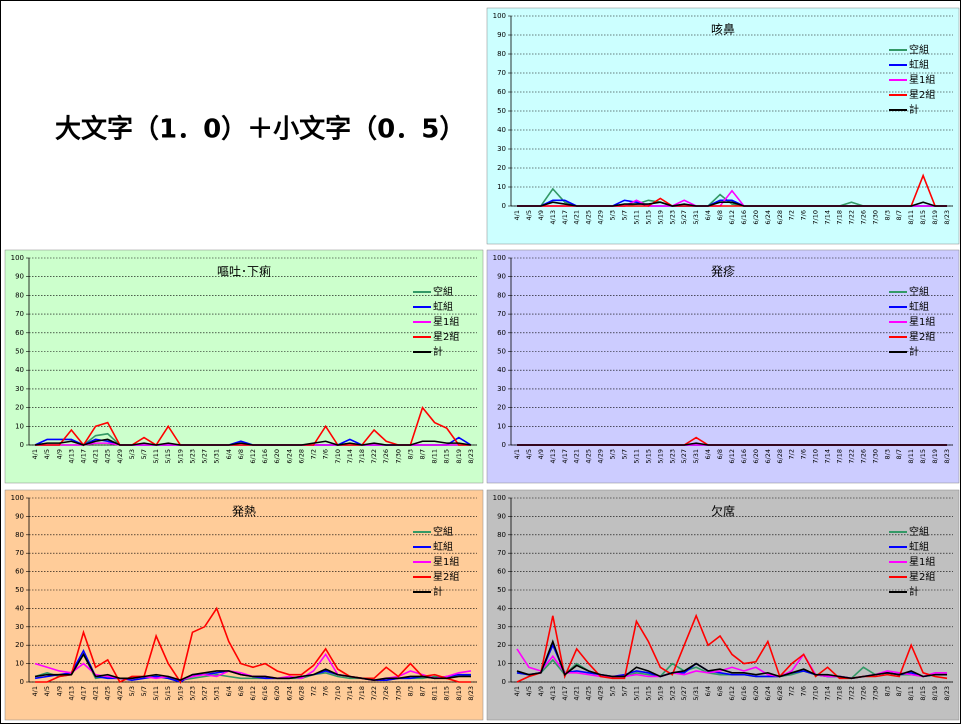 The width and height of the screenshot is (961, 724). I want to click on x-tick-label: 7/14, so click(828, 217).